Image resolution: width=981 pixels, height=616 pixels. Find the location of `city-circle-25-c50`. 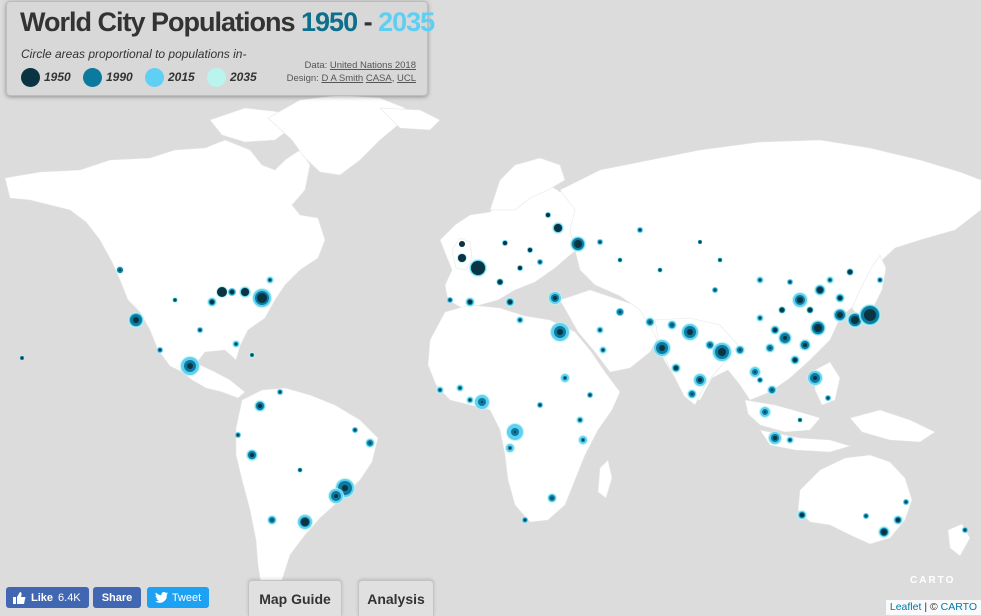

city-circle-25-c50 is located at coordinates (478, 268).